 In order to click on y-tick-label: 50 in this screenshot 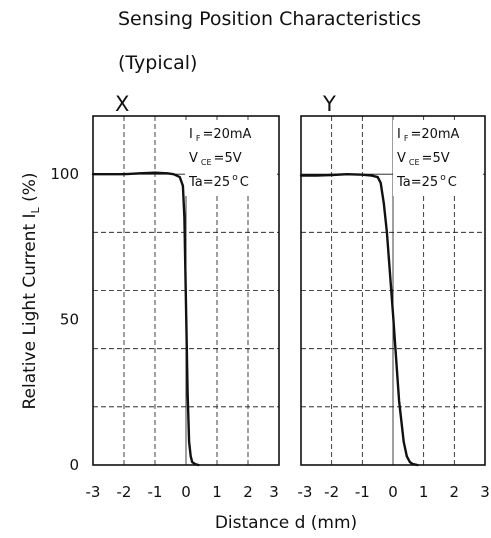, I will do `click(69, 320)`.